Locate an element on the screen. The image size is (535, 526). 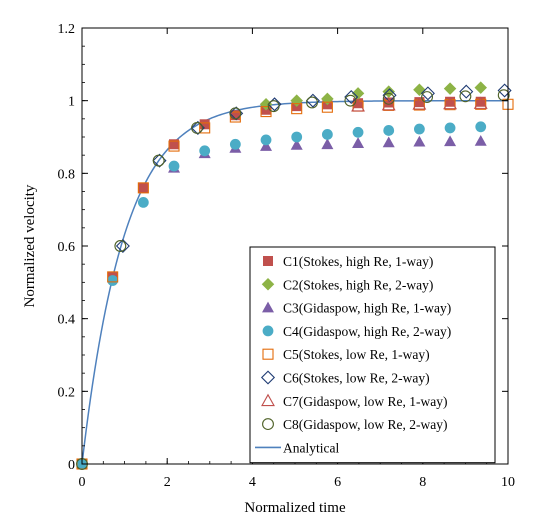
legend-label-6: C6(Stokes, low Re, 2-way) is located at coordinates (356, 378).